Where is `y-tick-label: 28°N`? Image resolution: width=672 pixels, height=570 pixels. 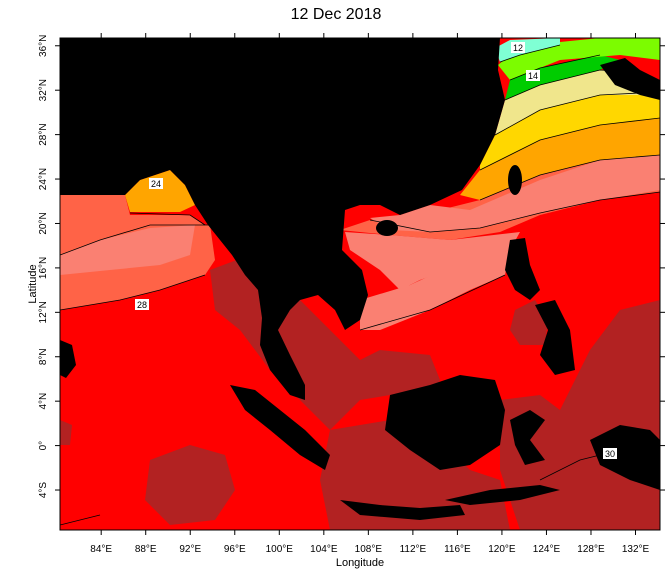
y-tick-label: 28°N is located at coordinates (43, 134).